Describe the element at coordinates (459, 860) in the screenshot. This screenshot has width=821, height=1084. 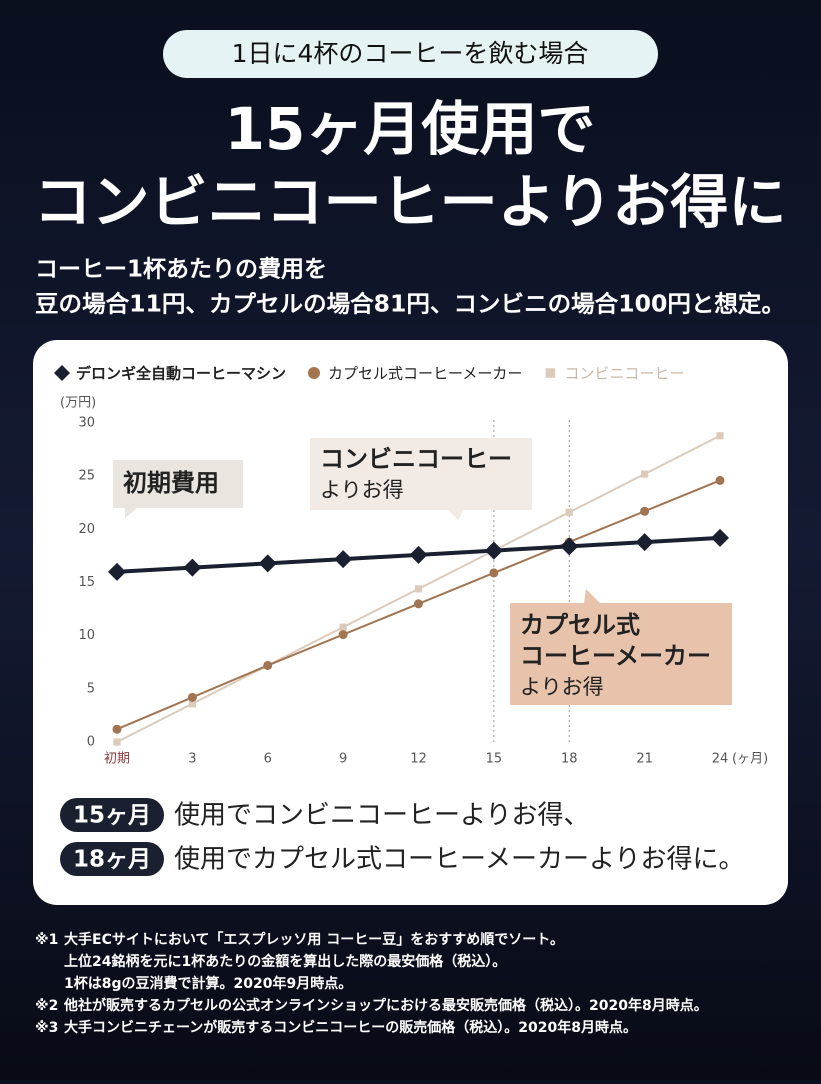
I see `conclusion-text: 使用でカプセル式コーヒーメーカーよりお得に。` at that location.